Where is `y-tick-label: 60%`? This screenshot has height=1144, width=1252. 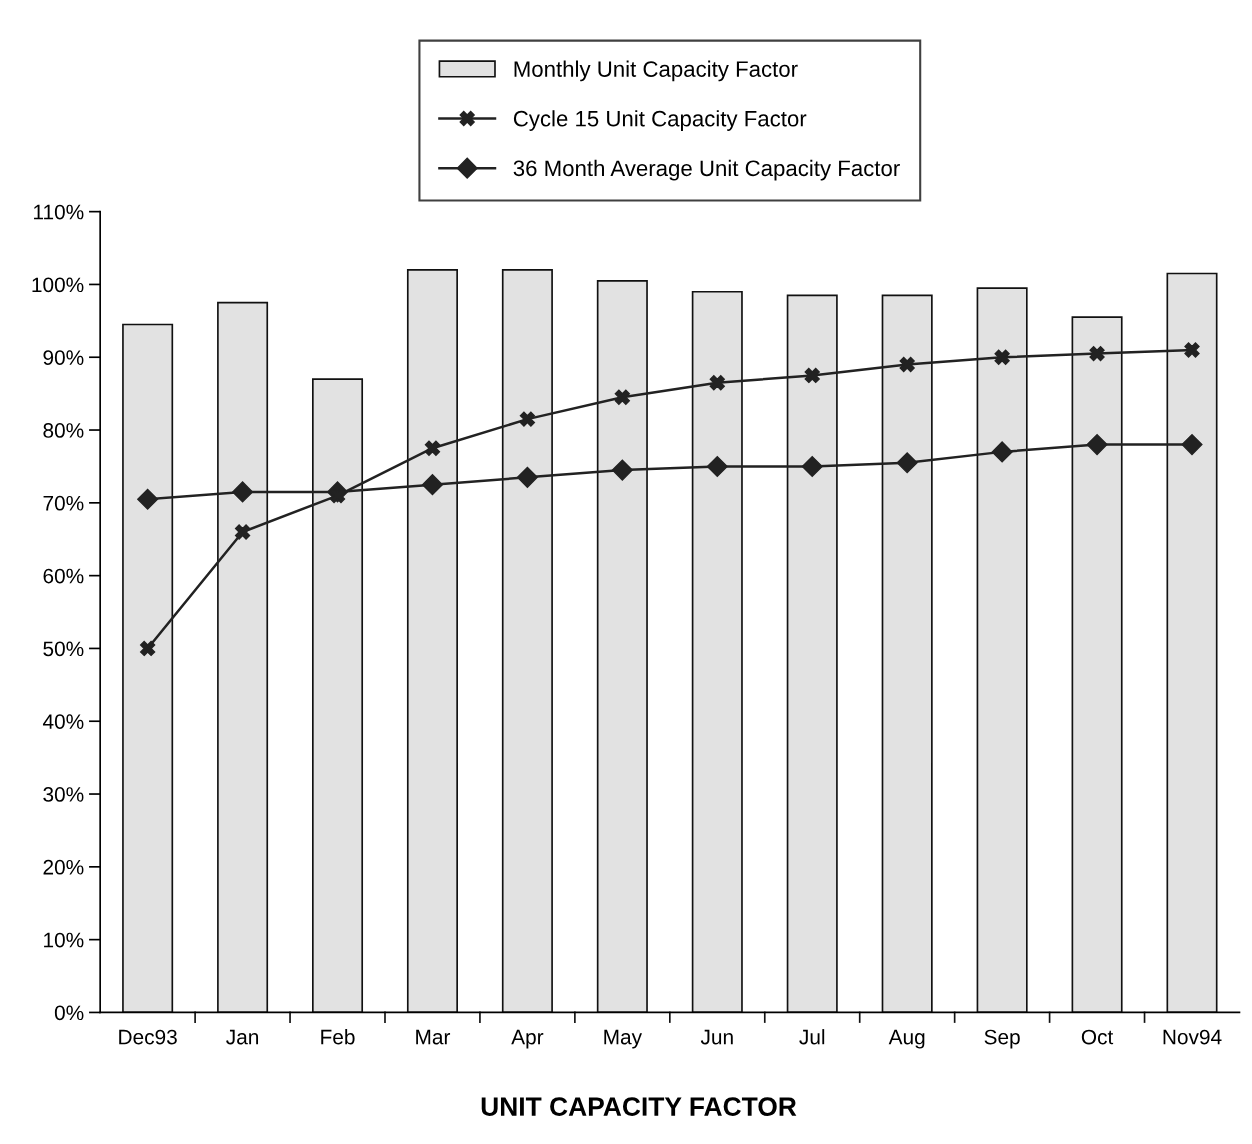
y-tick-label: 60% is located at coordinates (63, 576).